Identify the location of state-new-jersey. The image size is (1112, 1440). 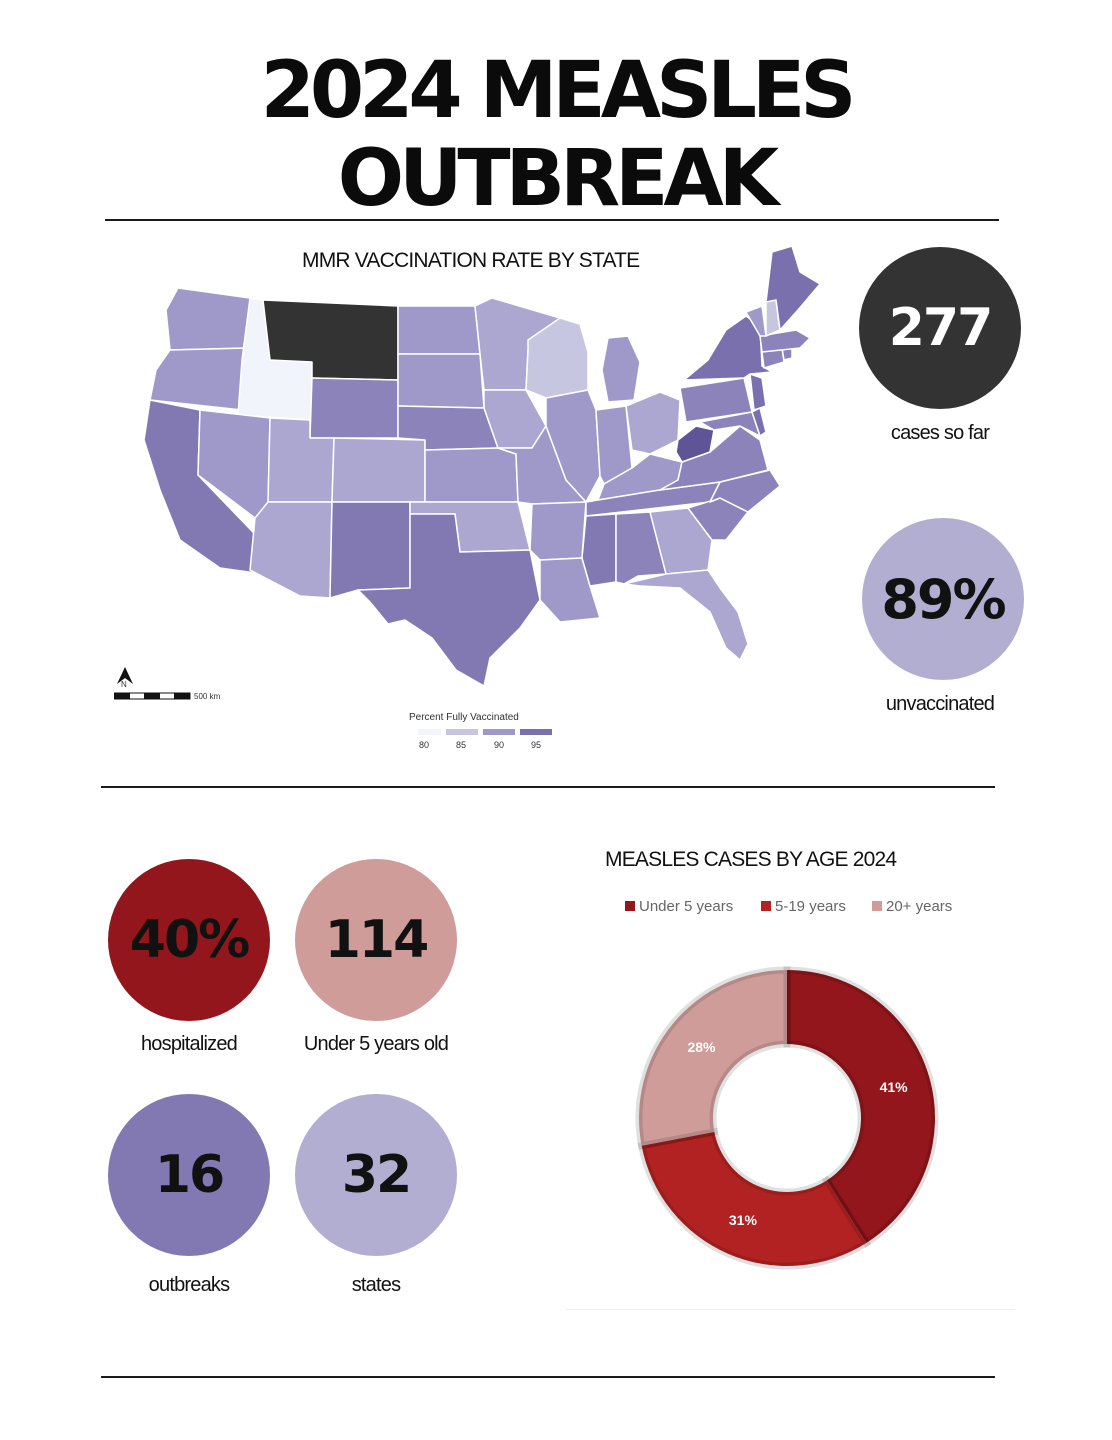
(758, 392).